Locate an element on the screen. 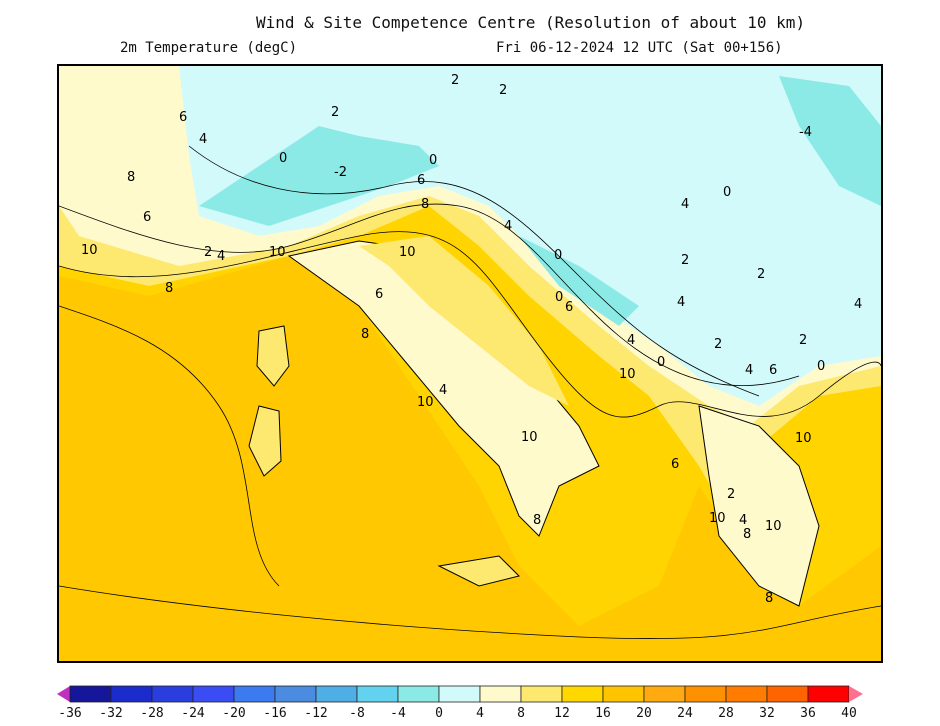  colorbar-tick-label: -36 is located at coordinates (70, 713).